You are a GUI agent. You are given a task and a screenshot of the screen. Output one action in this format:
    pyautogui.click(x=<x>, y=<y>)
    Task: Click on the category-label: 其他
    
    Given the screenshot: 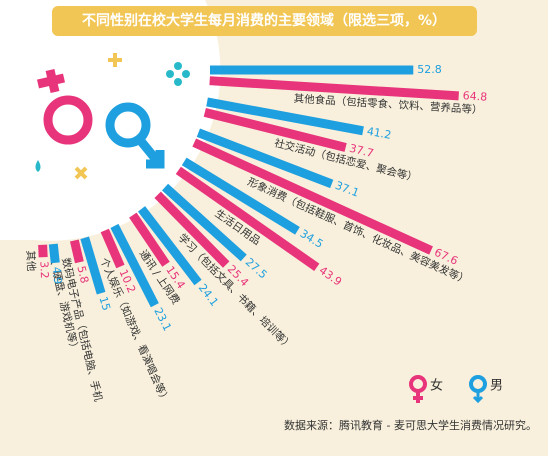 What is the action you would take?
    pyautogui.click(x=31, y=261)
    